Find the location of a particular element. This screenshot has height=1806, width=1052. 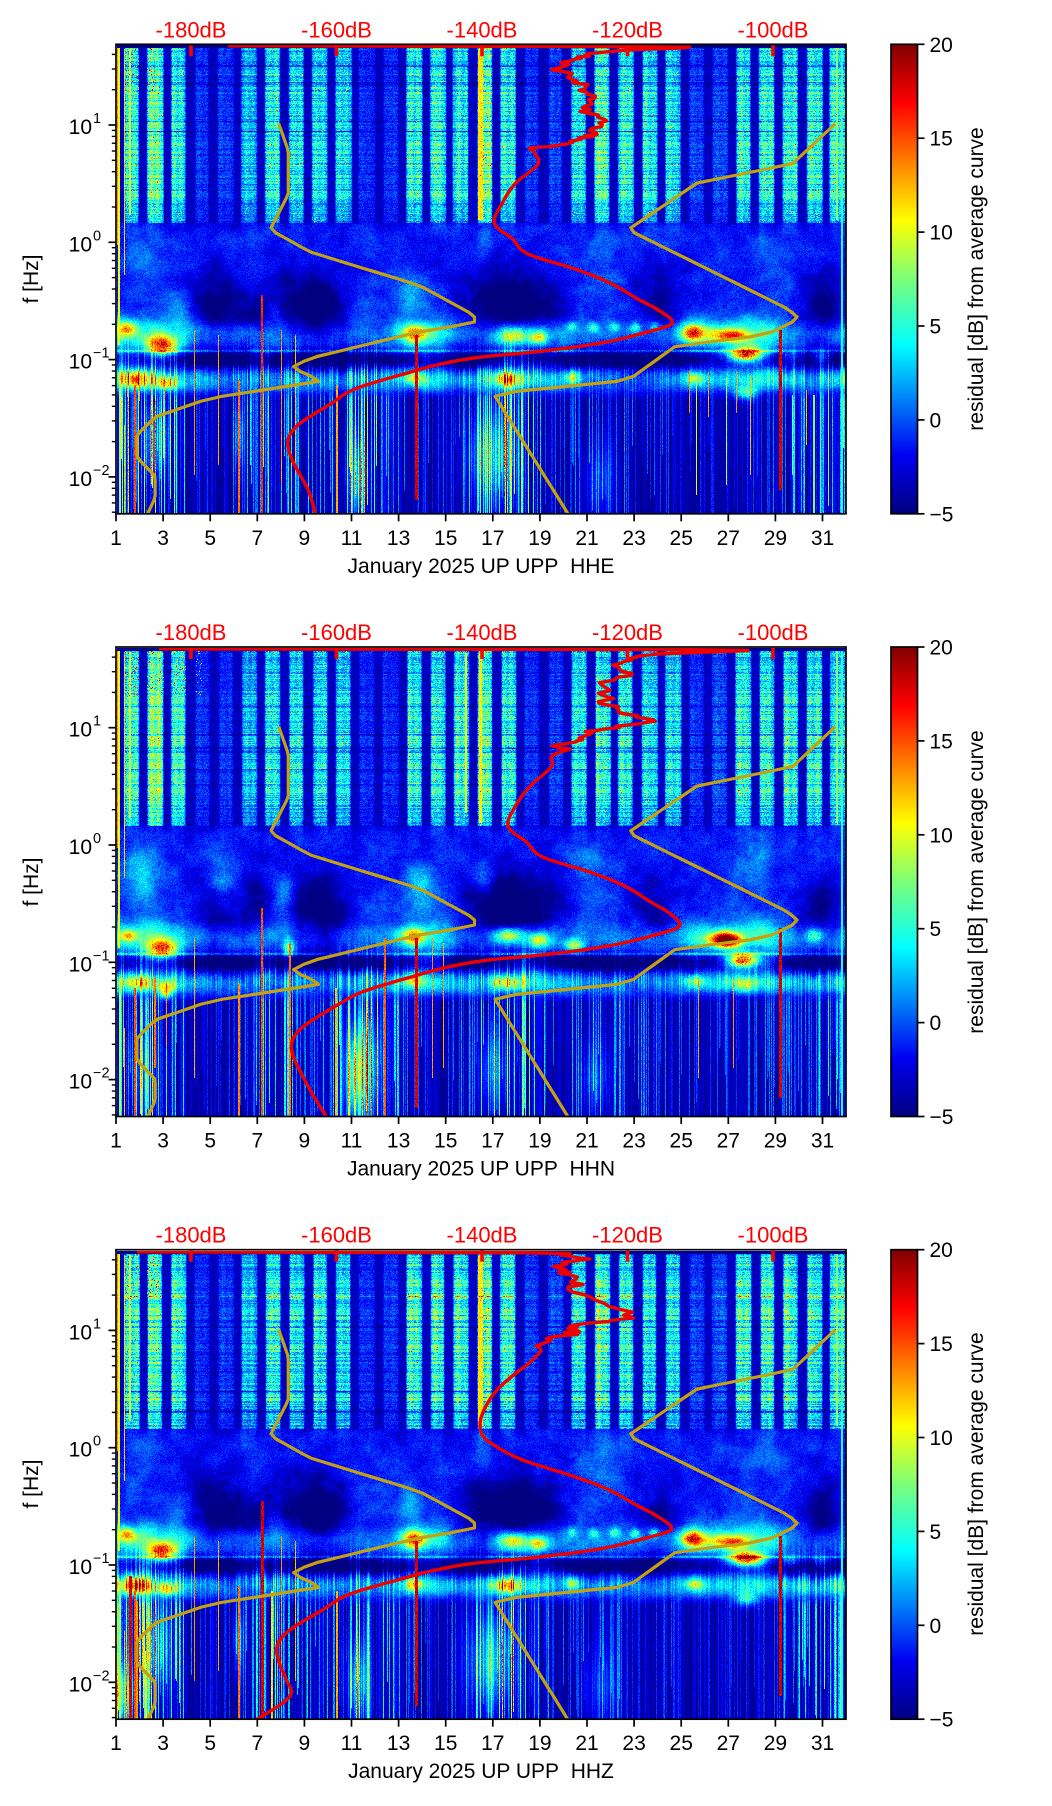

svg-text: January 2025 UP UPP HHE is located at coordinates (481, 566).